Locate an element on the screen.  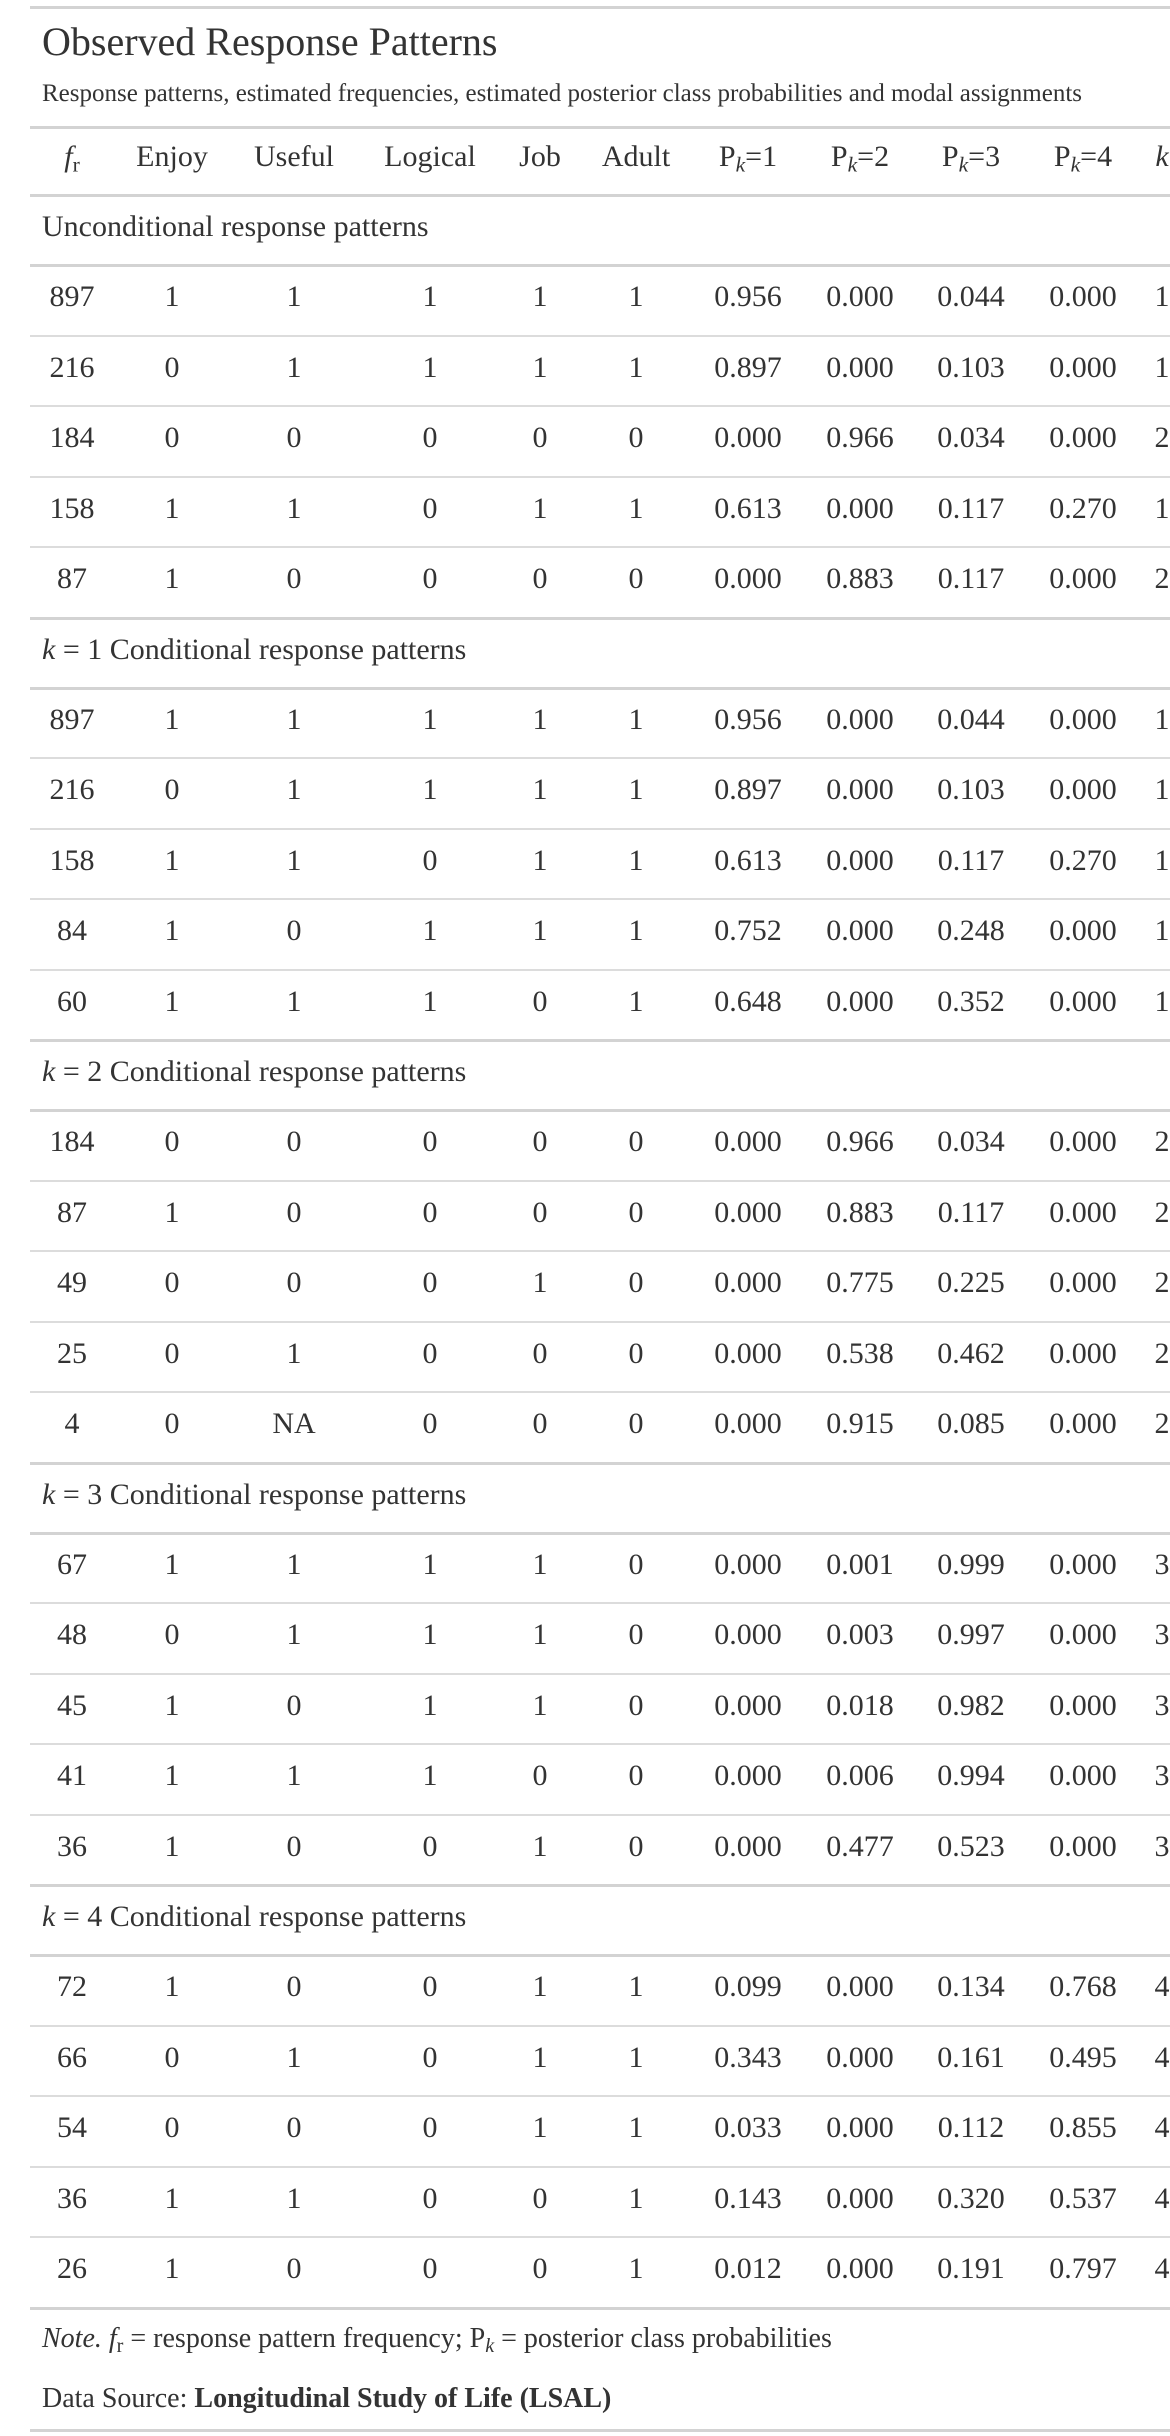
group-bottom-rule is located at coordinates (600, 1885).